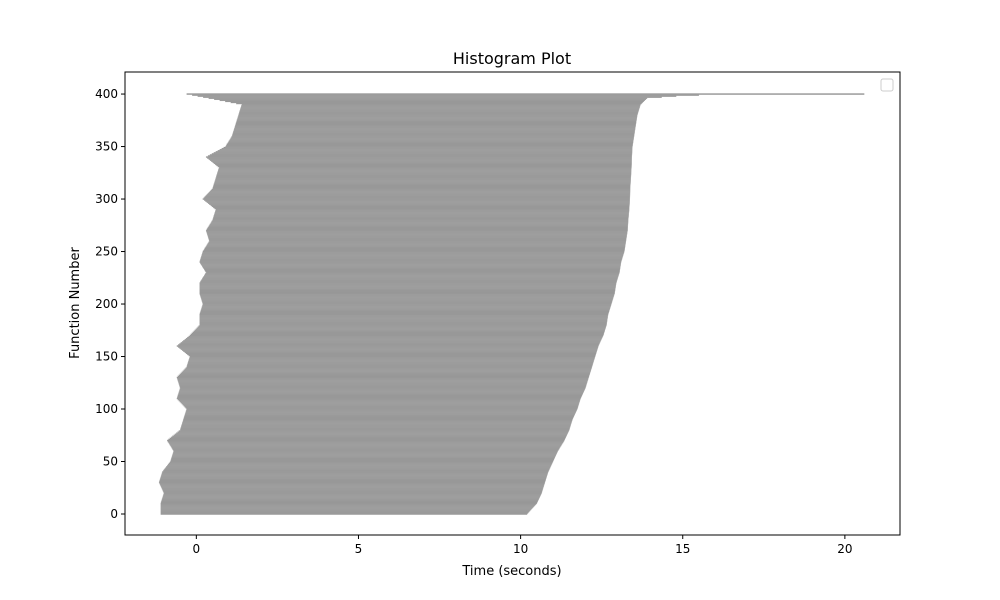  Describe the element at coordinates (106, 357) in the screenshot. I see `y-tick-label: 150` at that location.